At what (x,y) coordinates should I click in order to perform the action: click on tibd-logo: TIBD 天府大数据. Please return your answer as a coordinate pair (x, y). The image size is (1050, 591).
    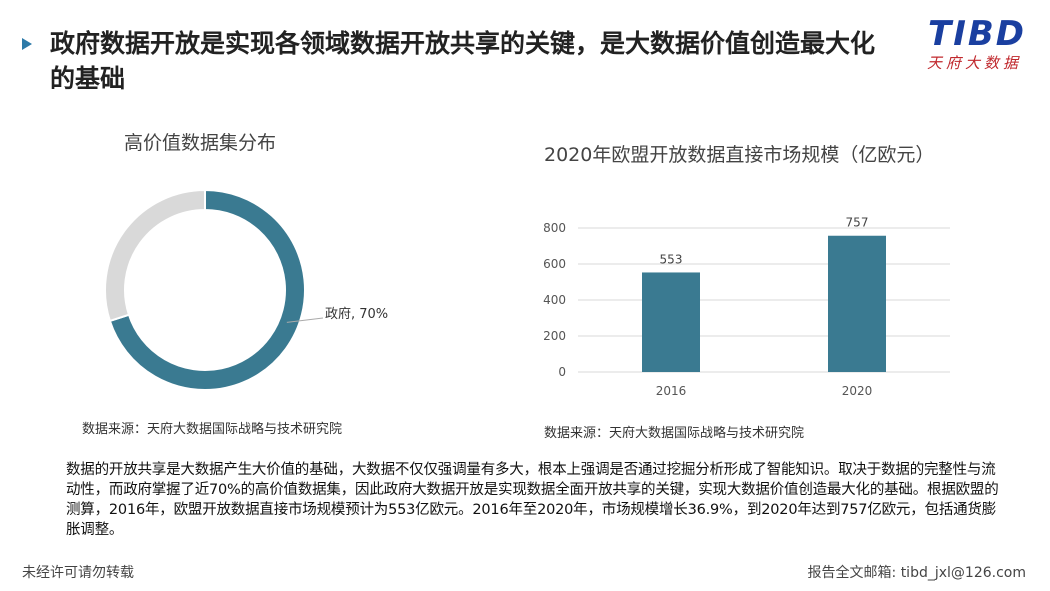
    Looking at the image, I should click on (961, 45).